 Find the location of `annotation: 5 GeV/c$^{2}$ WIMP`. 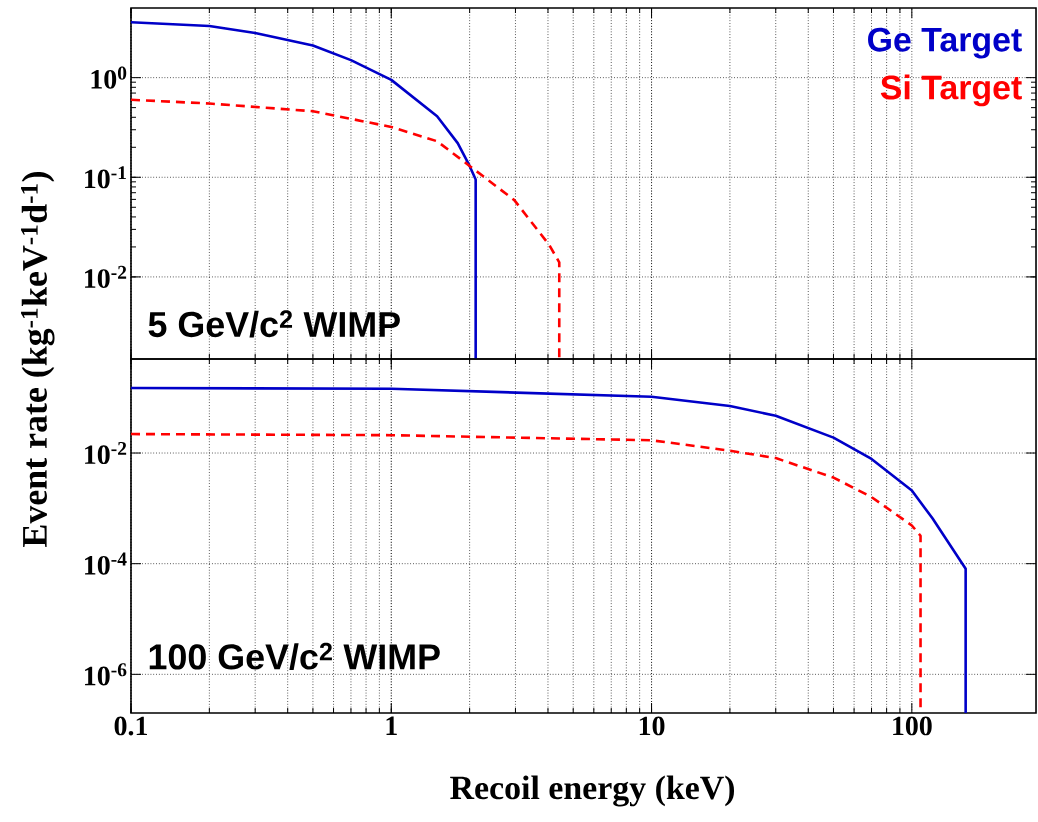

annotation: 5 GeV/c$^{2}$ WIMP is located at coordinates (274, 324).